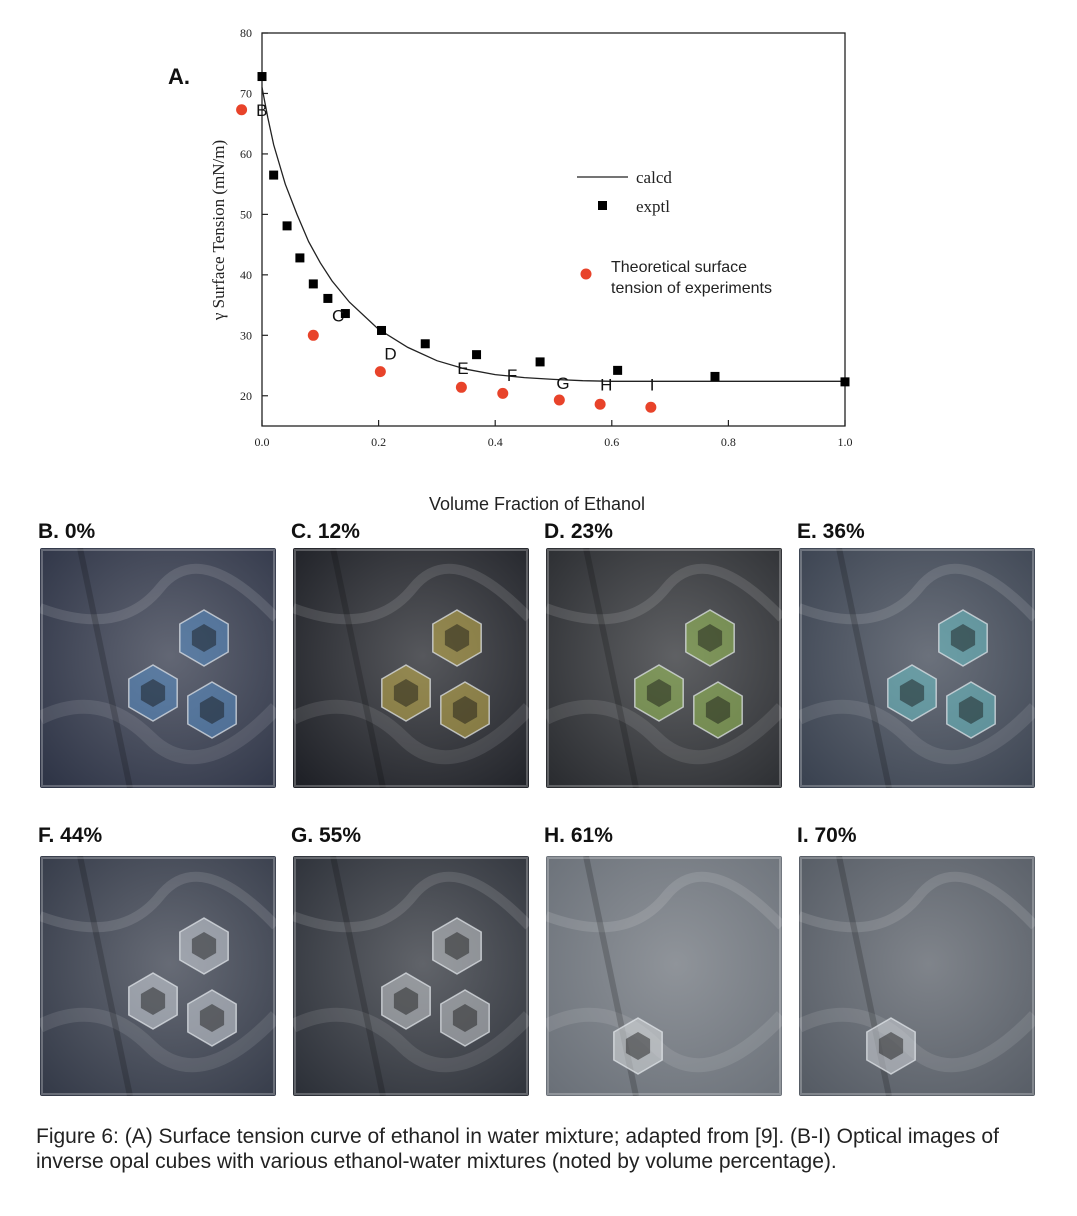 Image resolution: width=1077 pixels, height=1216 pixels. Describe the element at coordinates (578, 531) in the screenshot. I see `photo-label: D. 23%` at that location.